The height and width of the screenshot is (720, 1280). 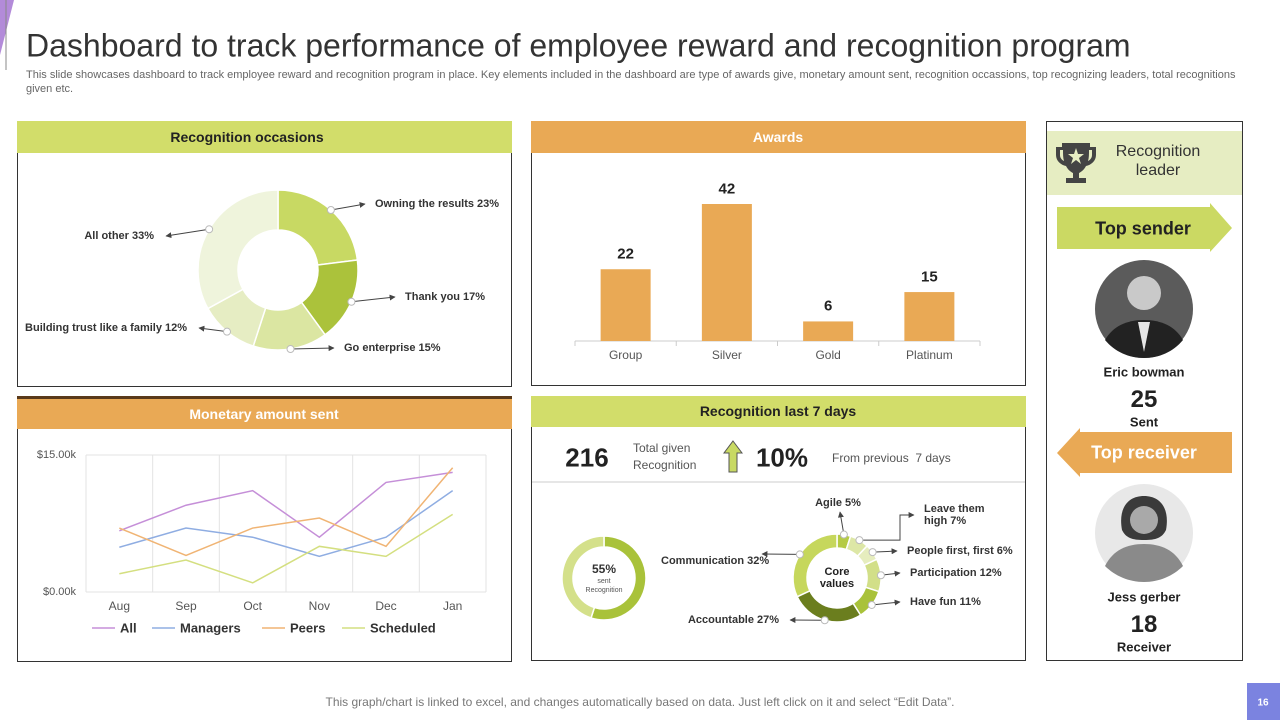 I want to click on x-tick-label: Sep, so click(x=186, y=606).